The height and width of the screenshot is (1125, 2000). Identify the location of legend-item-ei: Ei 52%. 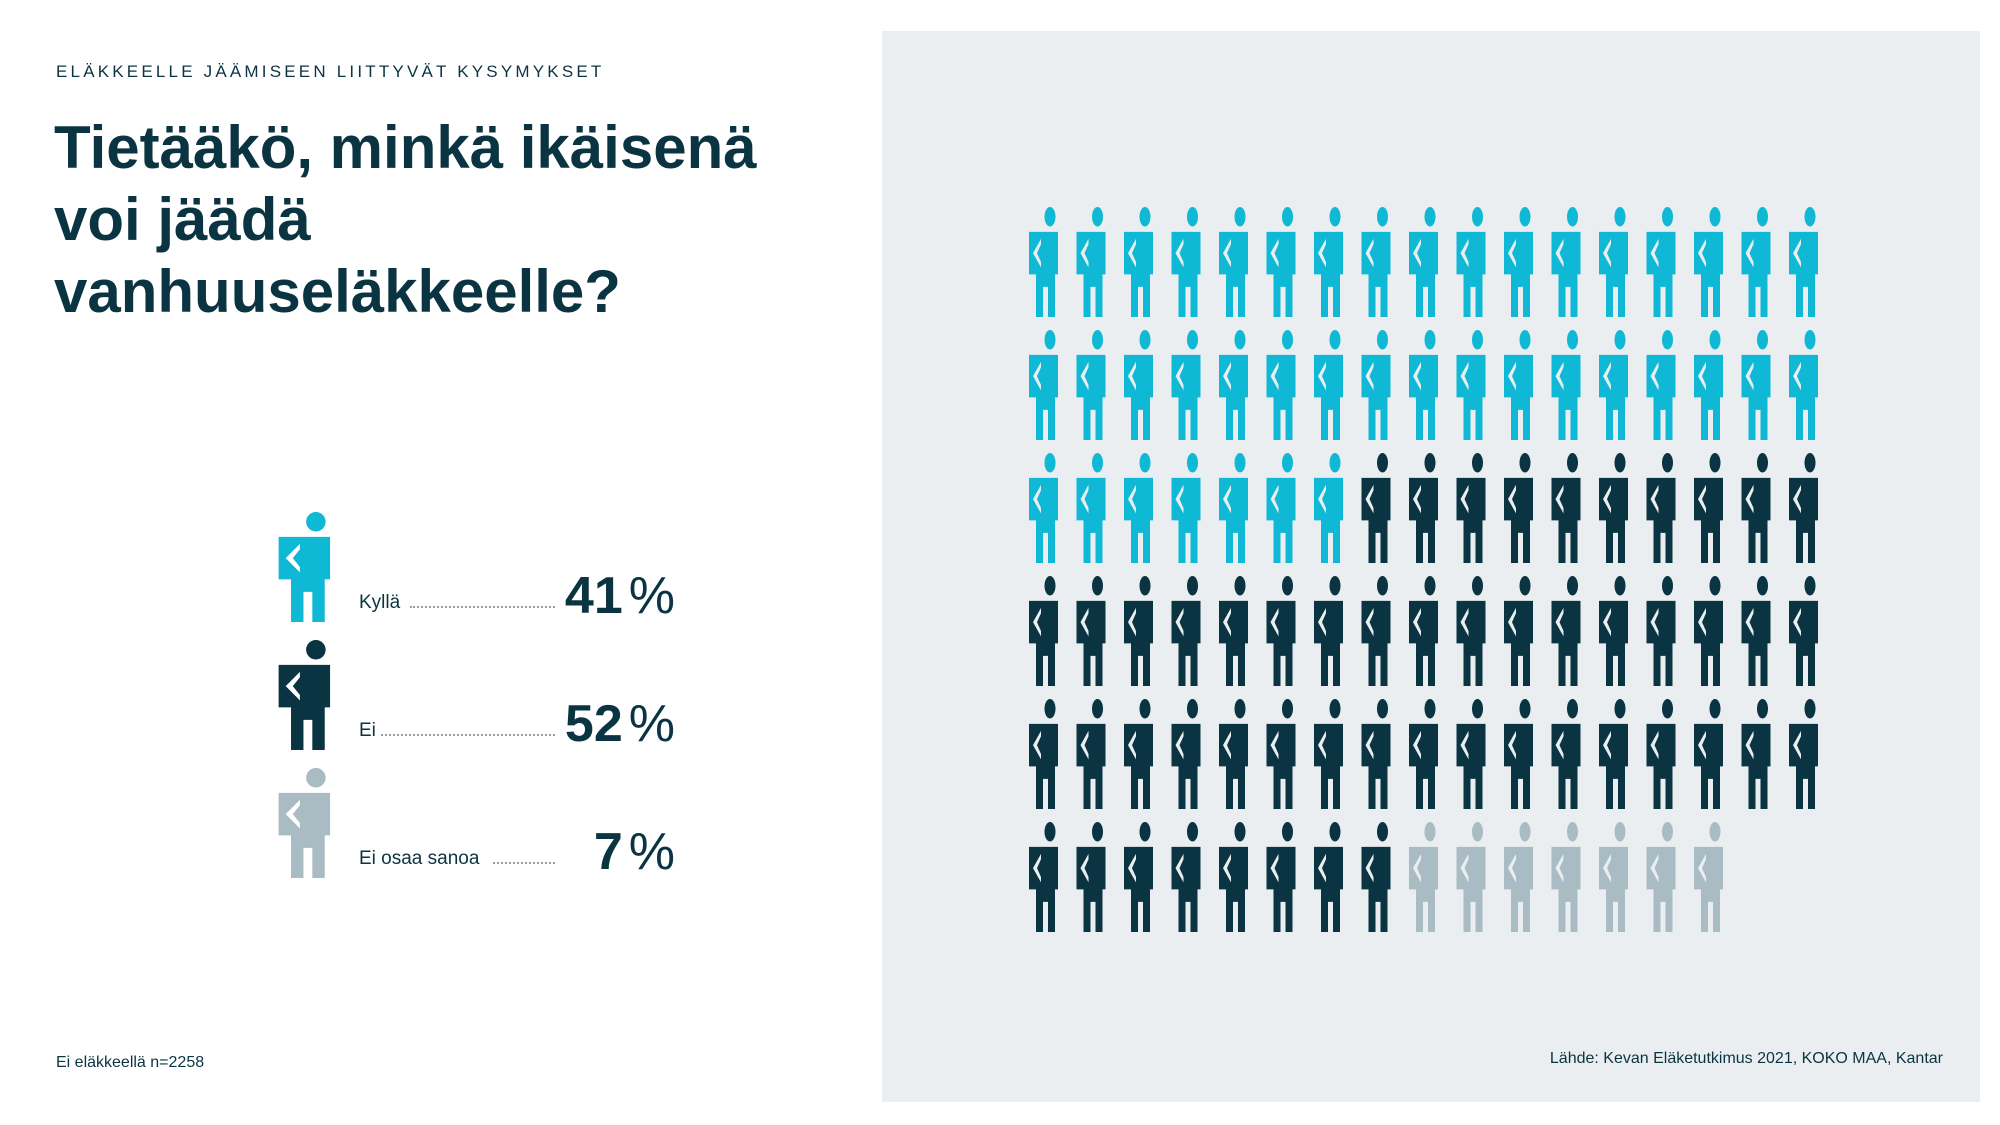
(475, 695).